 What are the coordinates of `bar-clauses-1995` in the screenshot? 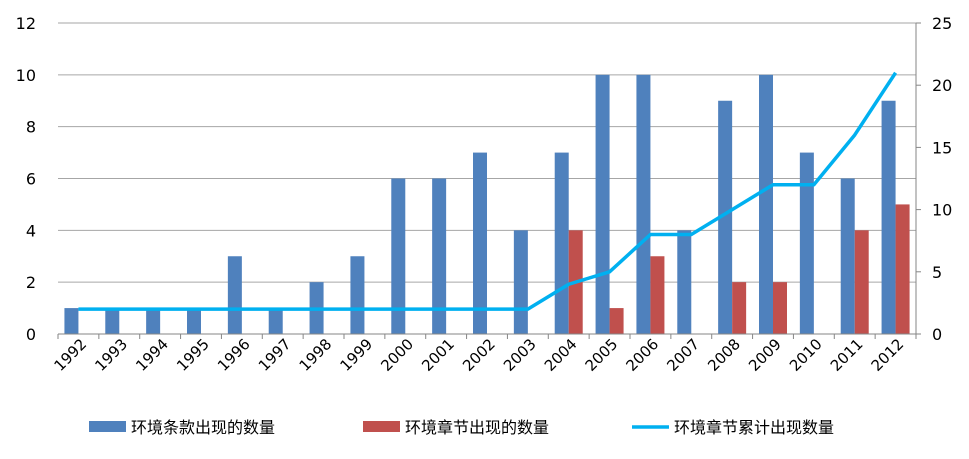 It's located at (194, 321).